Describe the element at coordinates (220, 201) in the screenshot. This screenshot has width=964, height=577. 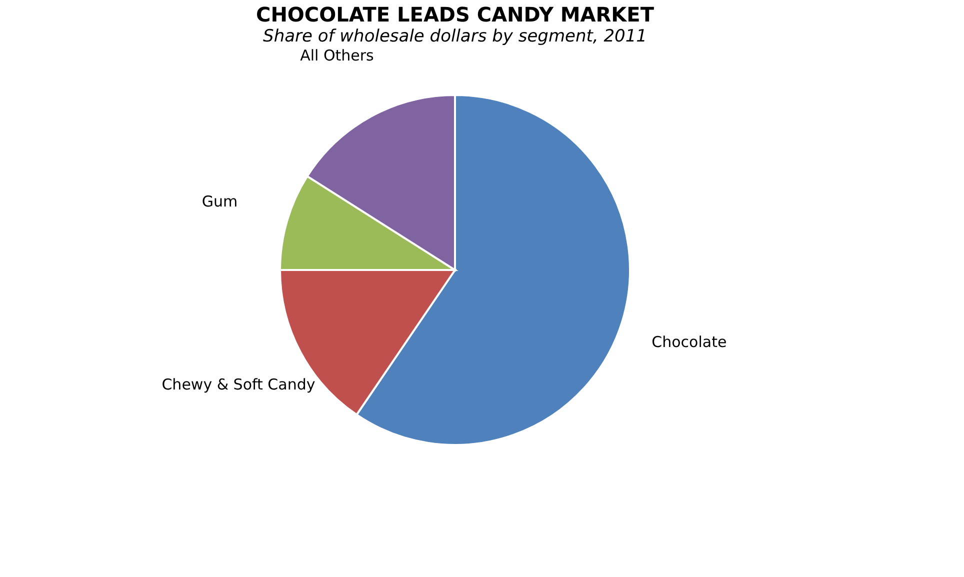
I see `slice-label: Gum` at that location.